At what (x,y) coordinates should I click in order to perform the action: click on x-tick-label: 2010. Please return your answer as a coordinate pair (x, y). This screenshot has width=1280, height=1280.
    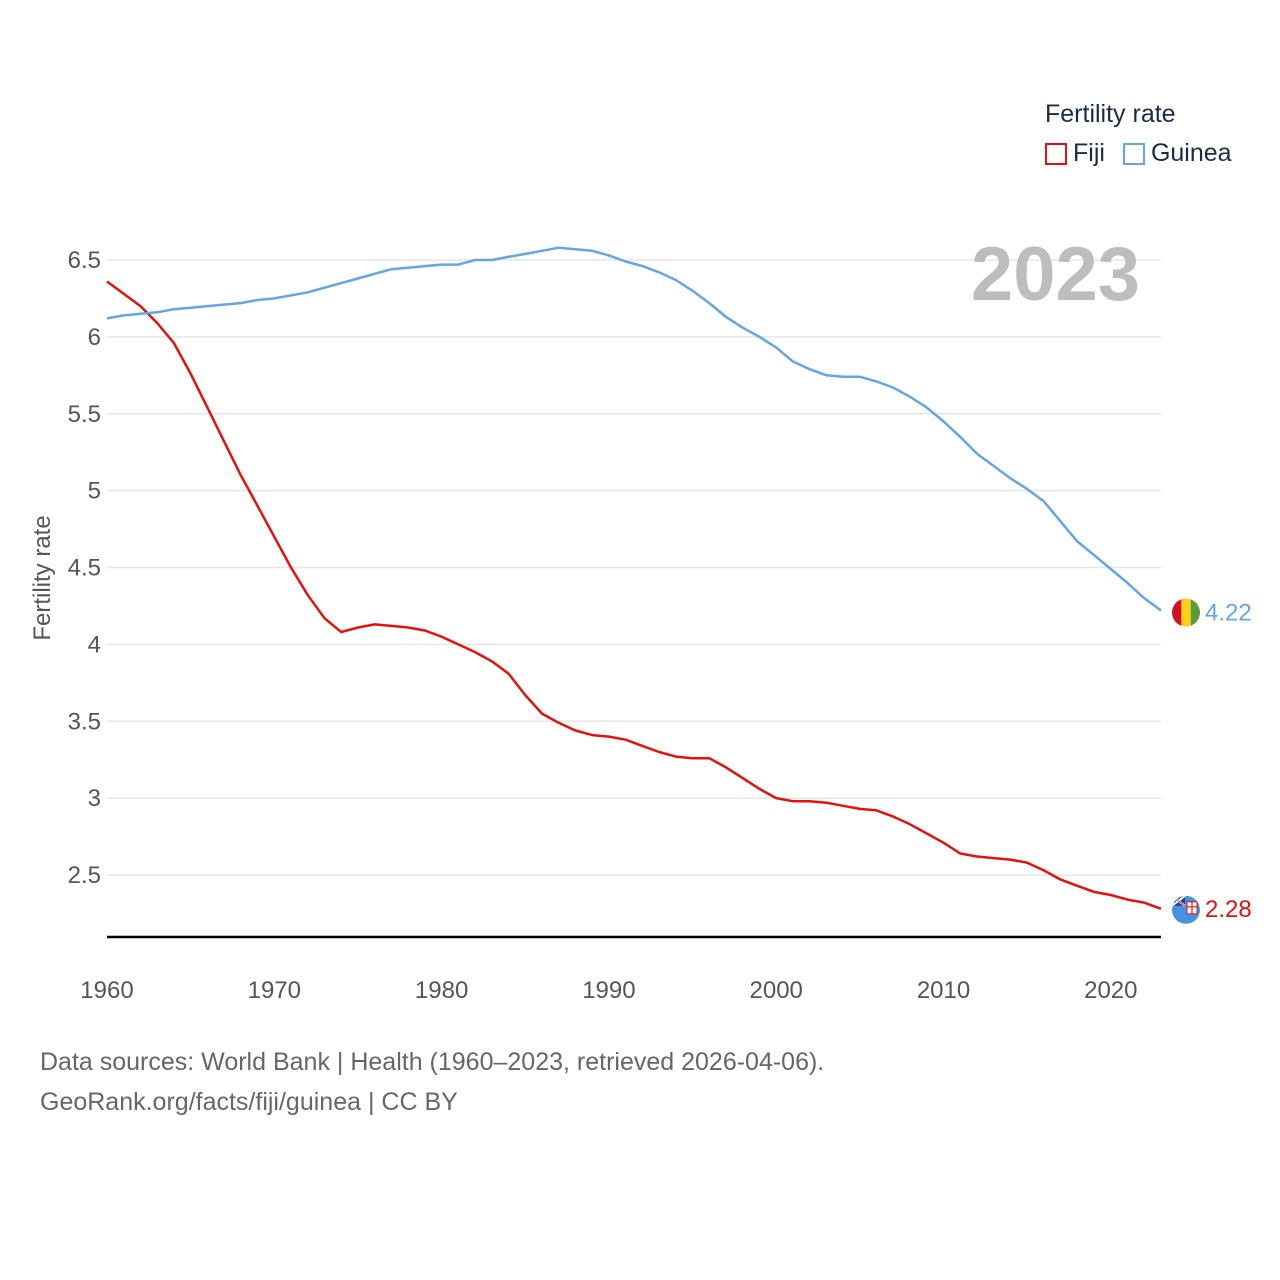
    Looking at the image, I should click on (943, 990).